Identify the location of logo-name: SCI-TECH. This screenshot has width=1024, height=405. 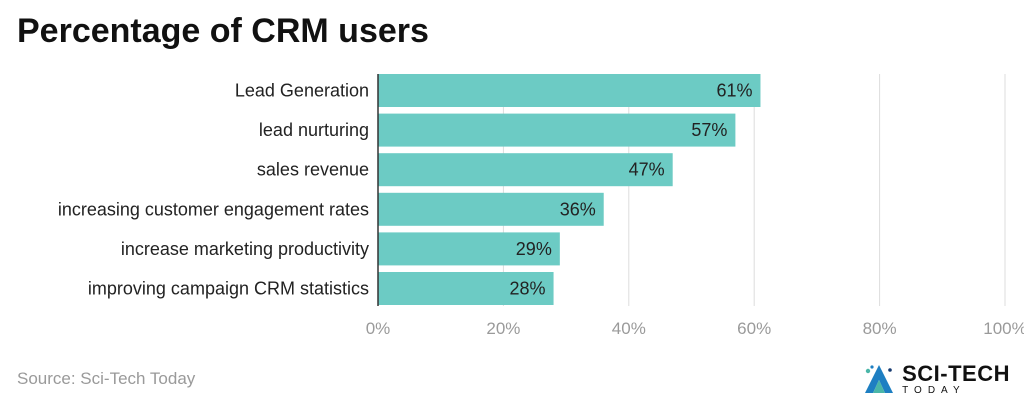
(956, 373).